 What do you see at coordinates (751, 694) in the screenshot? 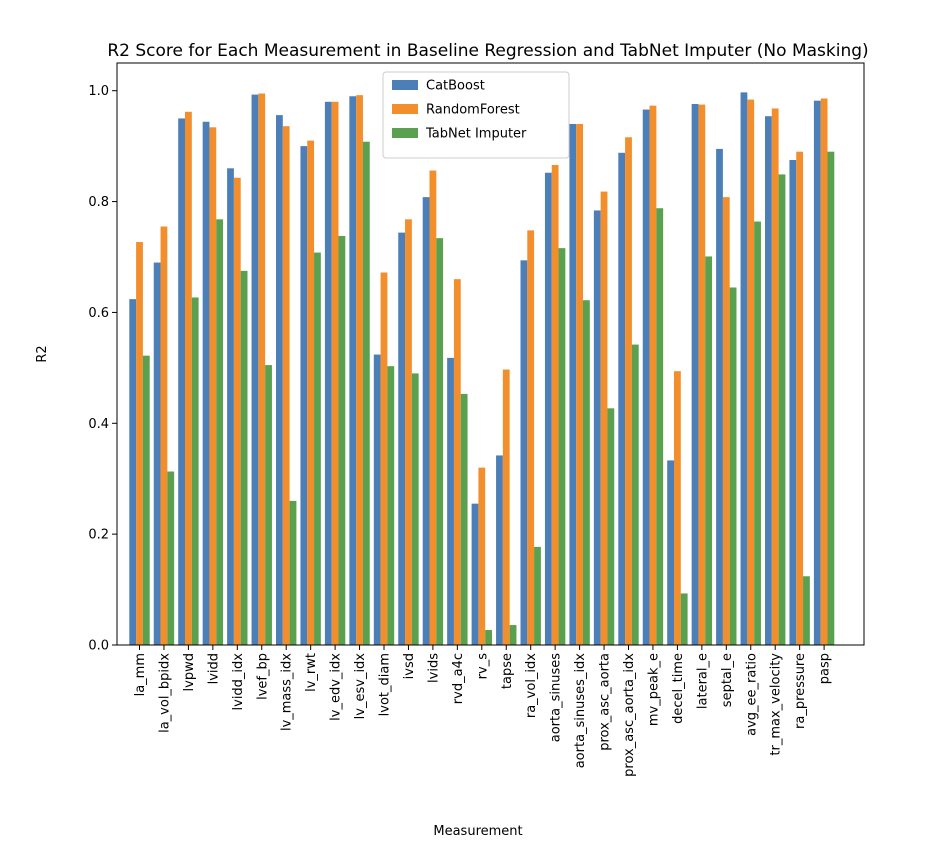
I see `x-tick-label: avg_ee_ratio` at bounding box center [751, 694].